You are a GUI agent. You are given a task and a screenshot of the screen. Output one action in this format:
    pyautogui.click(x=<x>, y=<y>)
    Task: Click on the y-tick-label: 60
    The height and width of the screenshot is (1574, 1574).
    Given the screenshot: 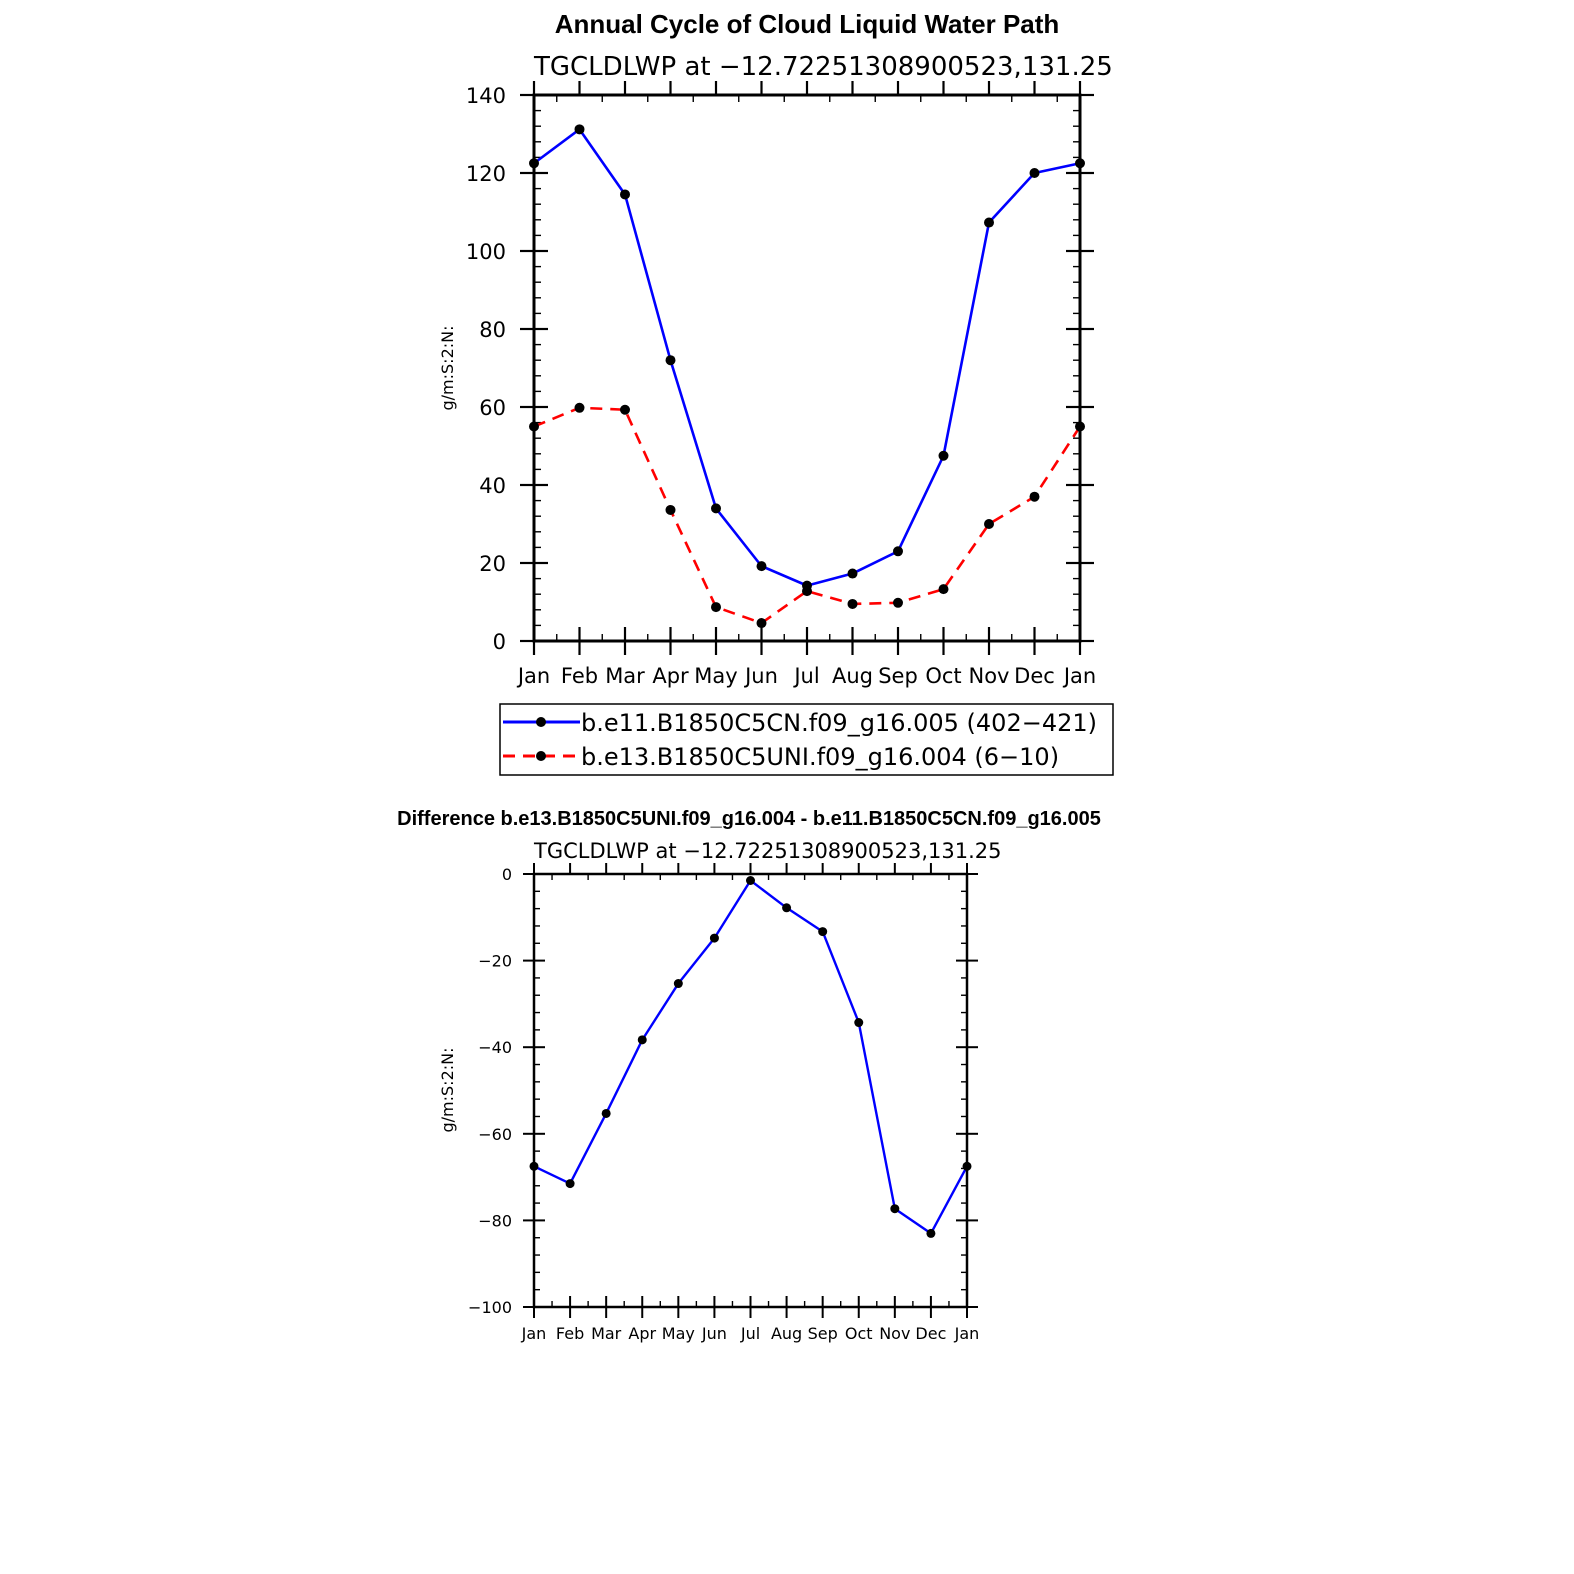 What is the action you would take?
    pyautogui.click(x=492, y=408)
    